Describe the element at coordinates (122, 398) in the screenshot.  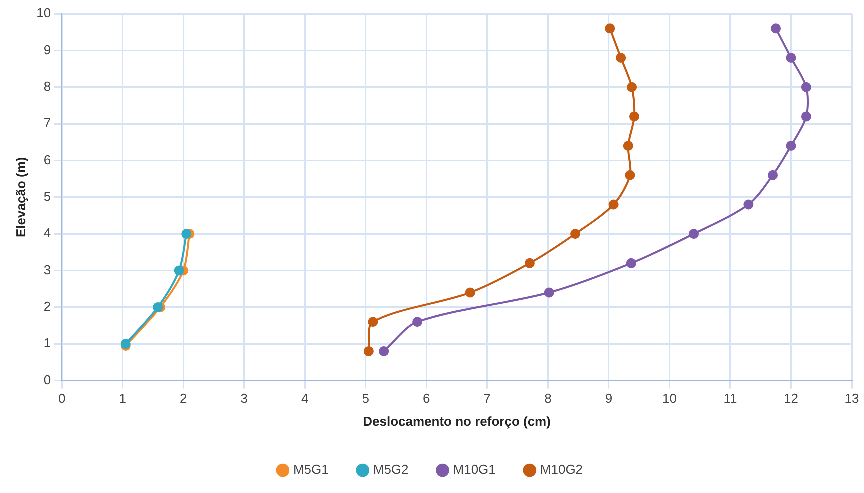
I see `x-tick-label: 1` at that location.